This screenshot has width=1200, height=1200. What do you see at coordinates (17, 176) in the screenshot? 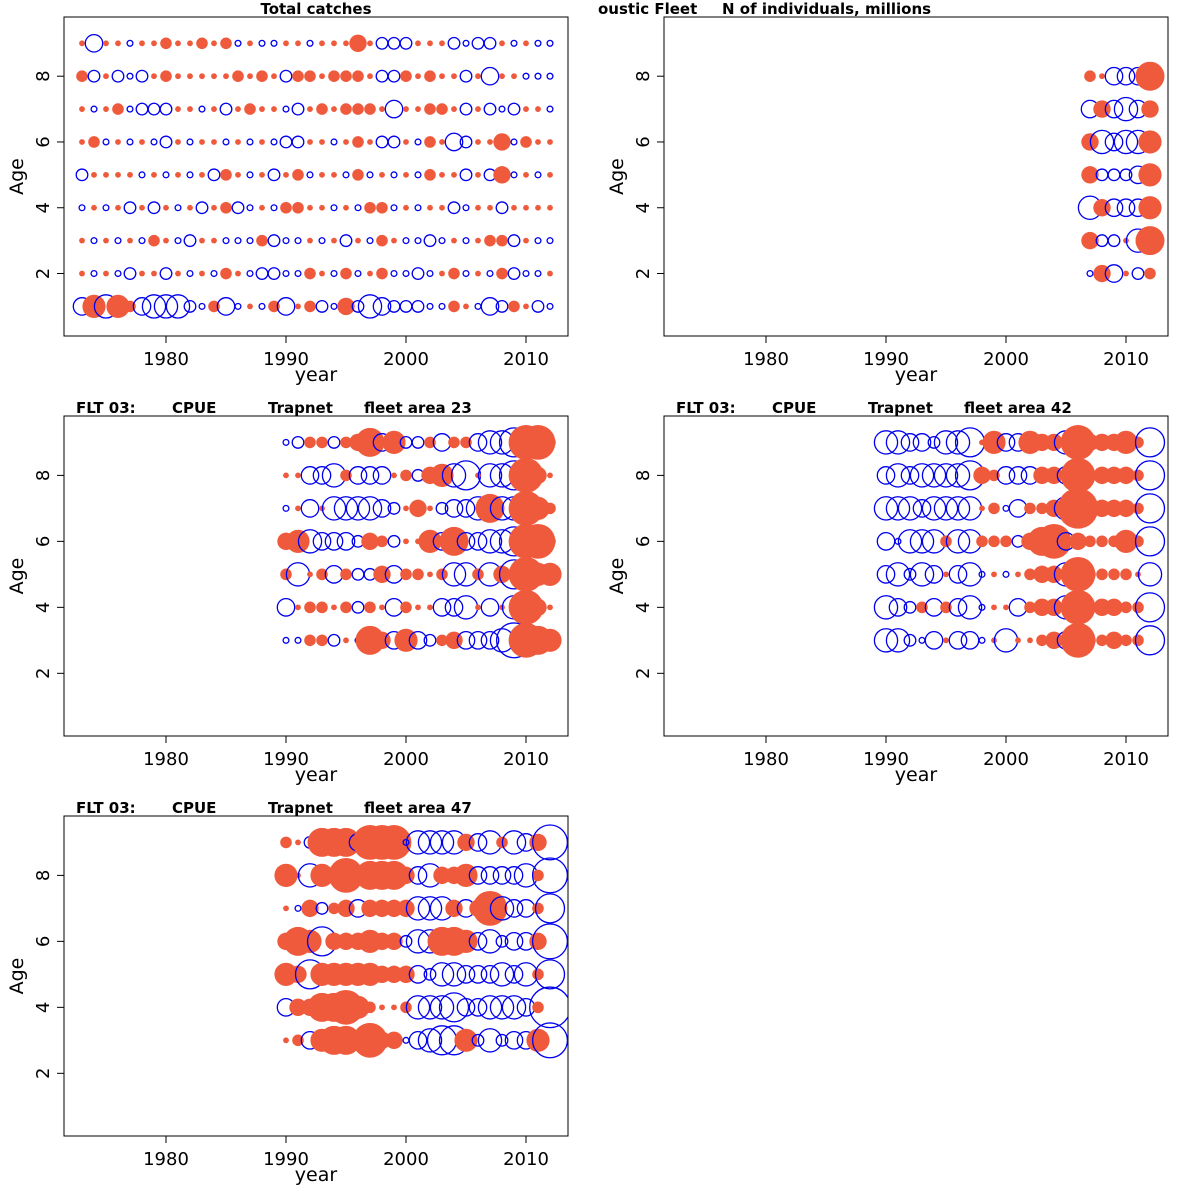
I see `y-axis-title: Age` at bounding box center [17, 176].